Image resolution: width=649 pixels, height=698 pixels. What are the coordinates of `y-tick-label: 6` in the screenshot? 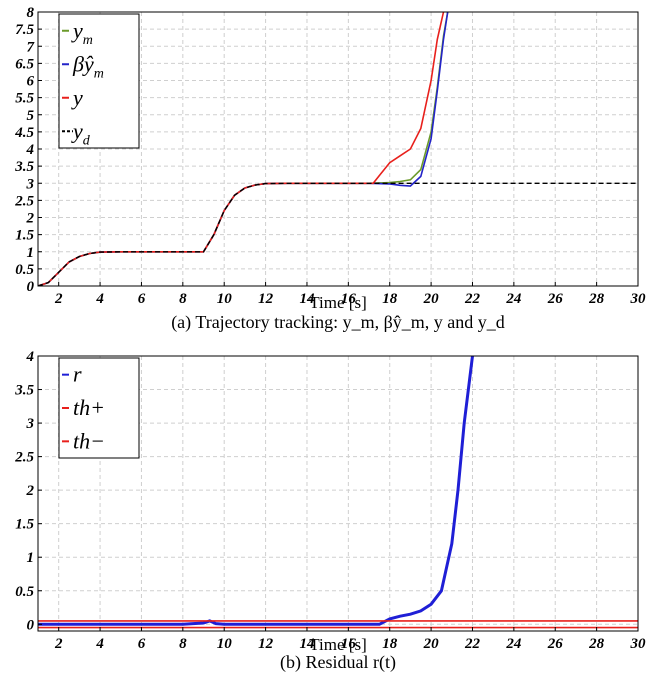 It's located at (31, 82).